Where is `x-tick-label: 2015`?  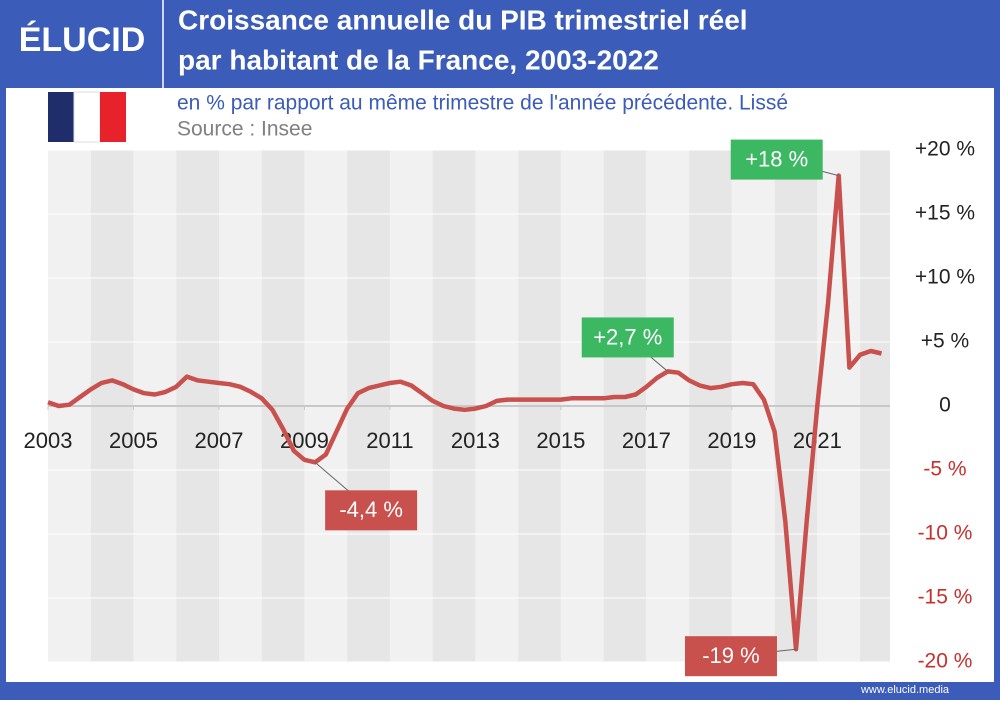
x-tick-label: 2015 is located at coordinates (560, 440).